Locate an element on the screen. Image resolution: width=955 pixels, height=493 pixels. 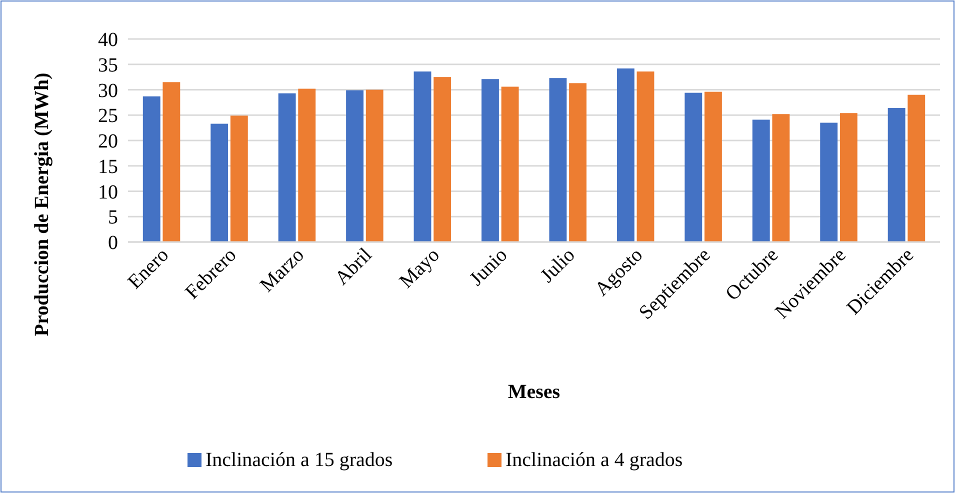
y-tick-label: 35 is located at coordinates (108, 65).